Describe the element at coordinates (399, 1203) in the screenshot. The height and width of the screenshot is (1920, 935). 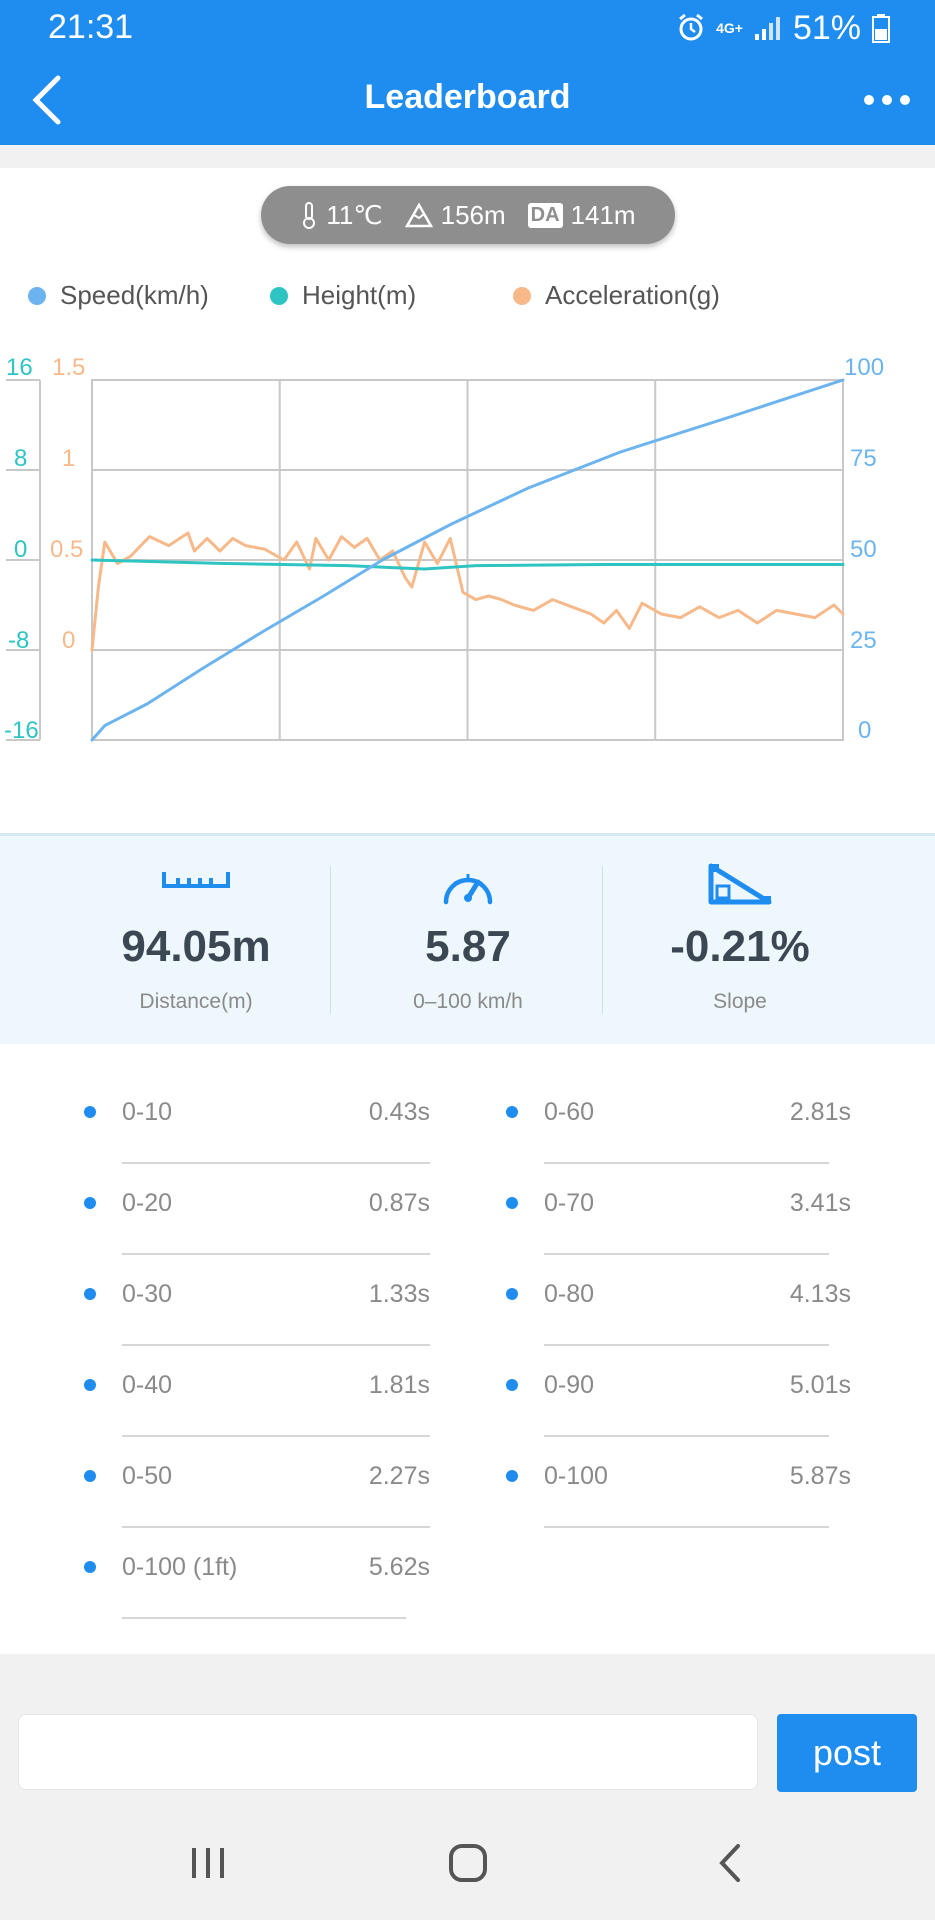
I see `split-value: 0.87s` at that location.